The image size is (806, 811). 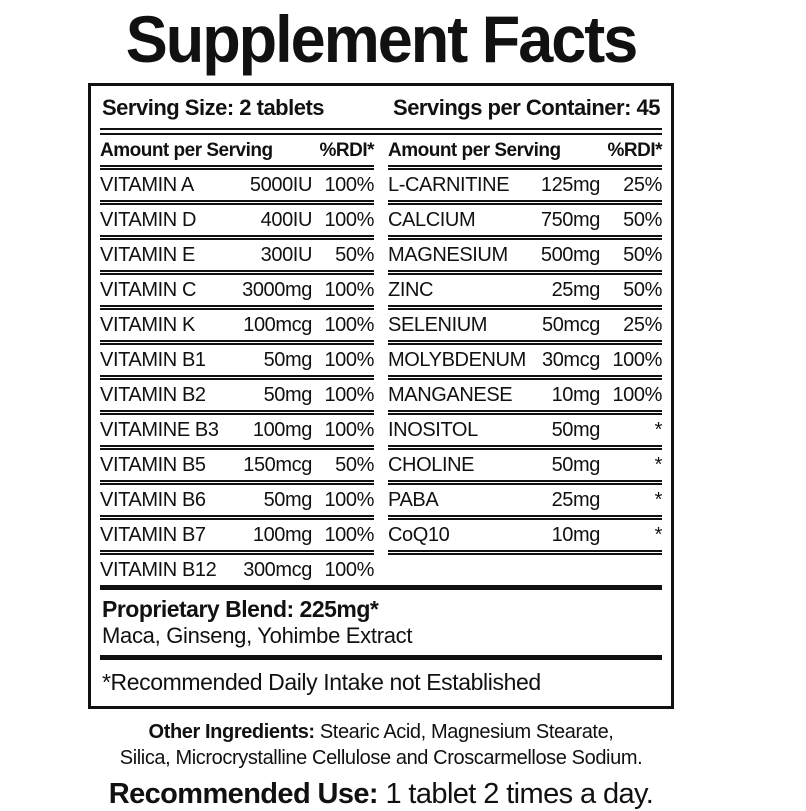 What do you see at coordinates (237, 503) in the screenshot?
I see `nutrient-row: VITAMIN B6 50mg 100%` at bounding box center [237, 503].